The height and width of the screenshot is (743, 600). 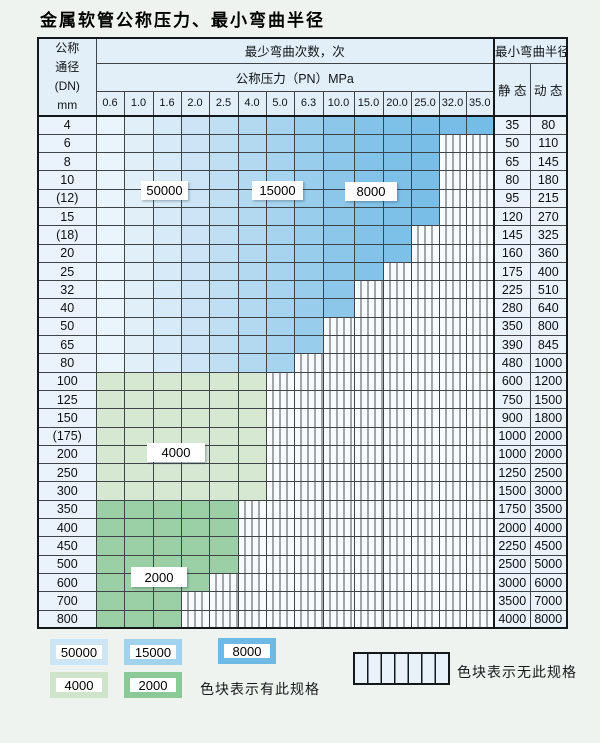 What do you see at coordinates (176, 452) in the screenshot?
I see `region-label-4000: 4000` at bounding box center [176, 452].